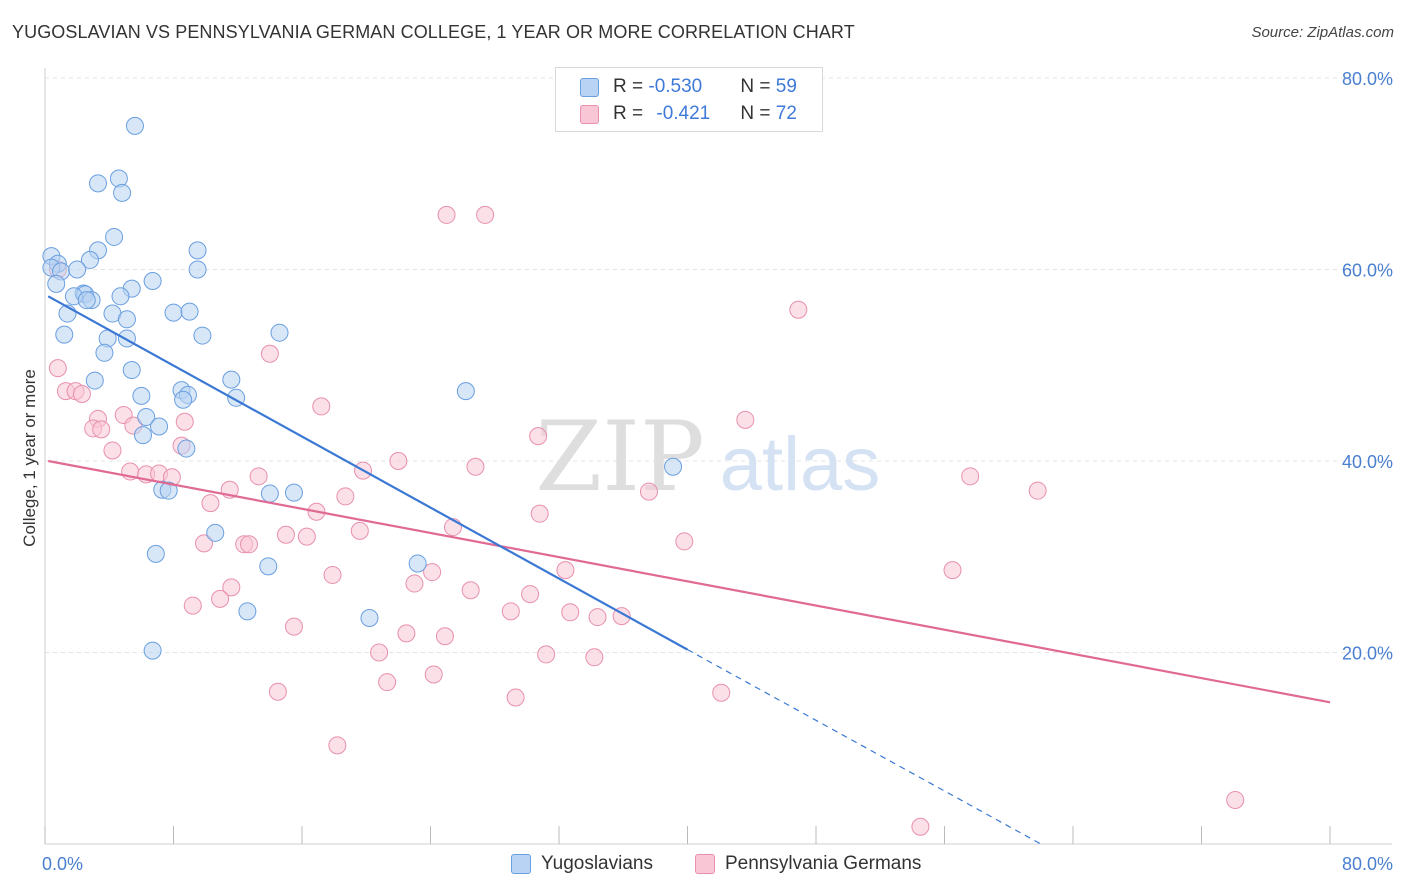  Describe the element at coordinates (1367, 79) in the screenshot. I see `y-tick-label: 80.0%` at that location.